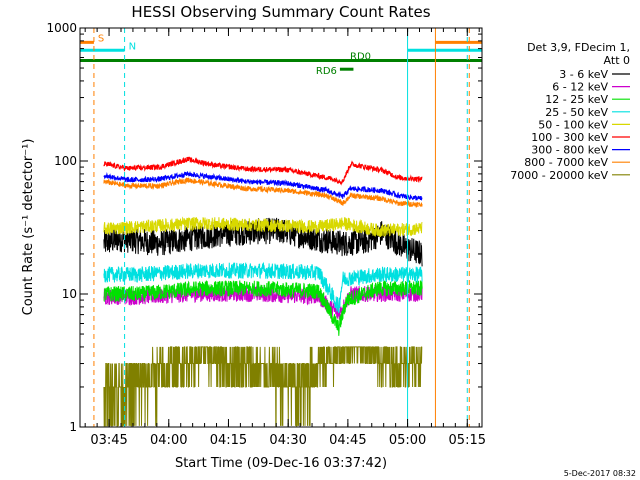 This screenshot has width=640, height=480. What do you see at coordinates (28, 227) in the screenshot?
I see `y-axis-label: Count Rate (s⁻¹ detector⁻¹)` at bounding box center [28, 227].